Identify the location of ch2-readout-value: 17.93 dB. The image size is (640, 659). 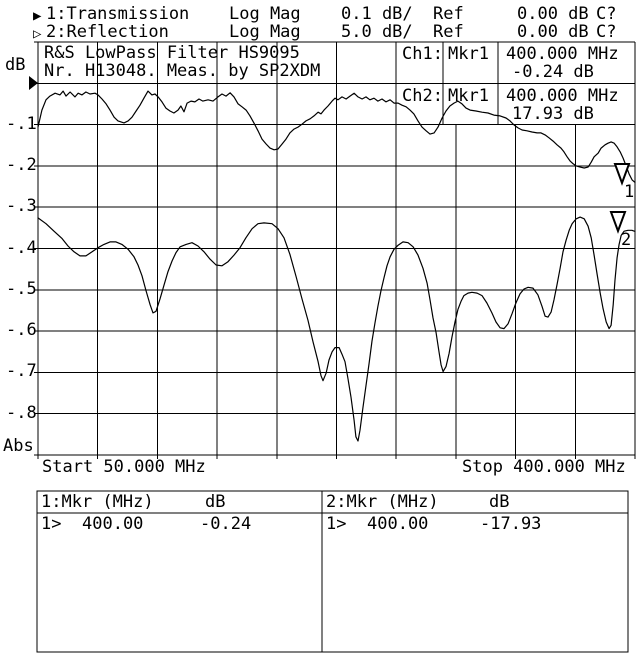
(553, 114).